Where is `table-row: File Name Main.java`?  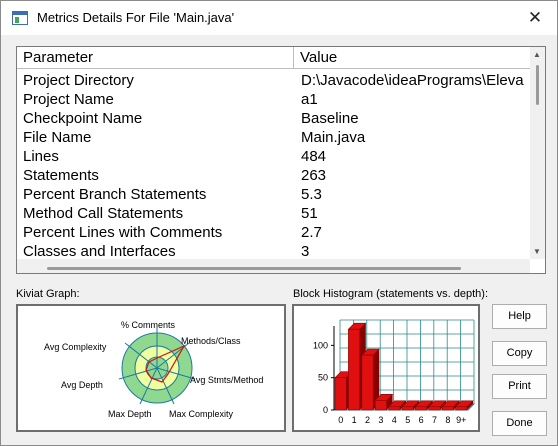
table-row: File Name Main.java is located at coordinates (273, 137).